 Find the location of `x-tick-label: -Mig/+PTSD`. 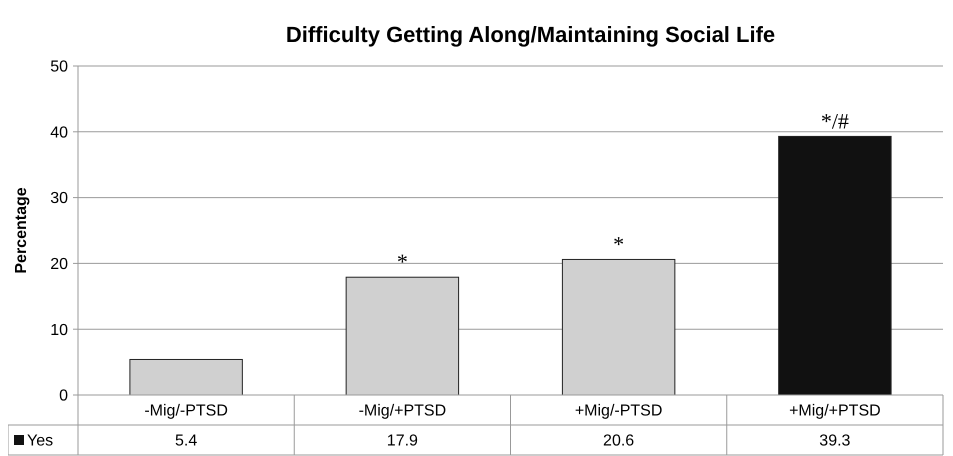

x-tick-label: -Mig/+PTSD is located at coordinates (402, 411).